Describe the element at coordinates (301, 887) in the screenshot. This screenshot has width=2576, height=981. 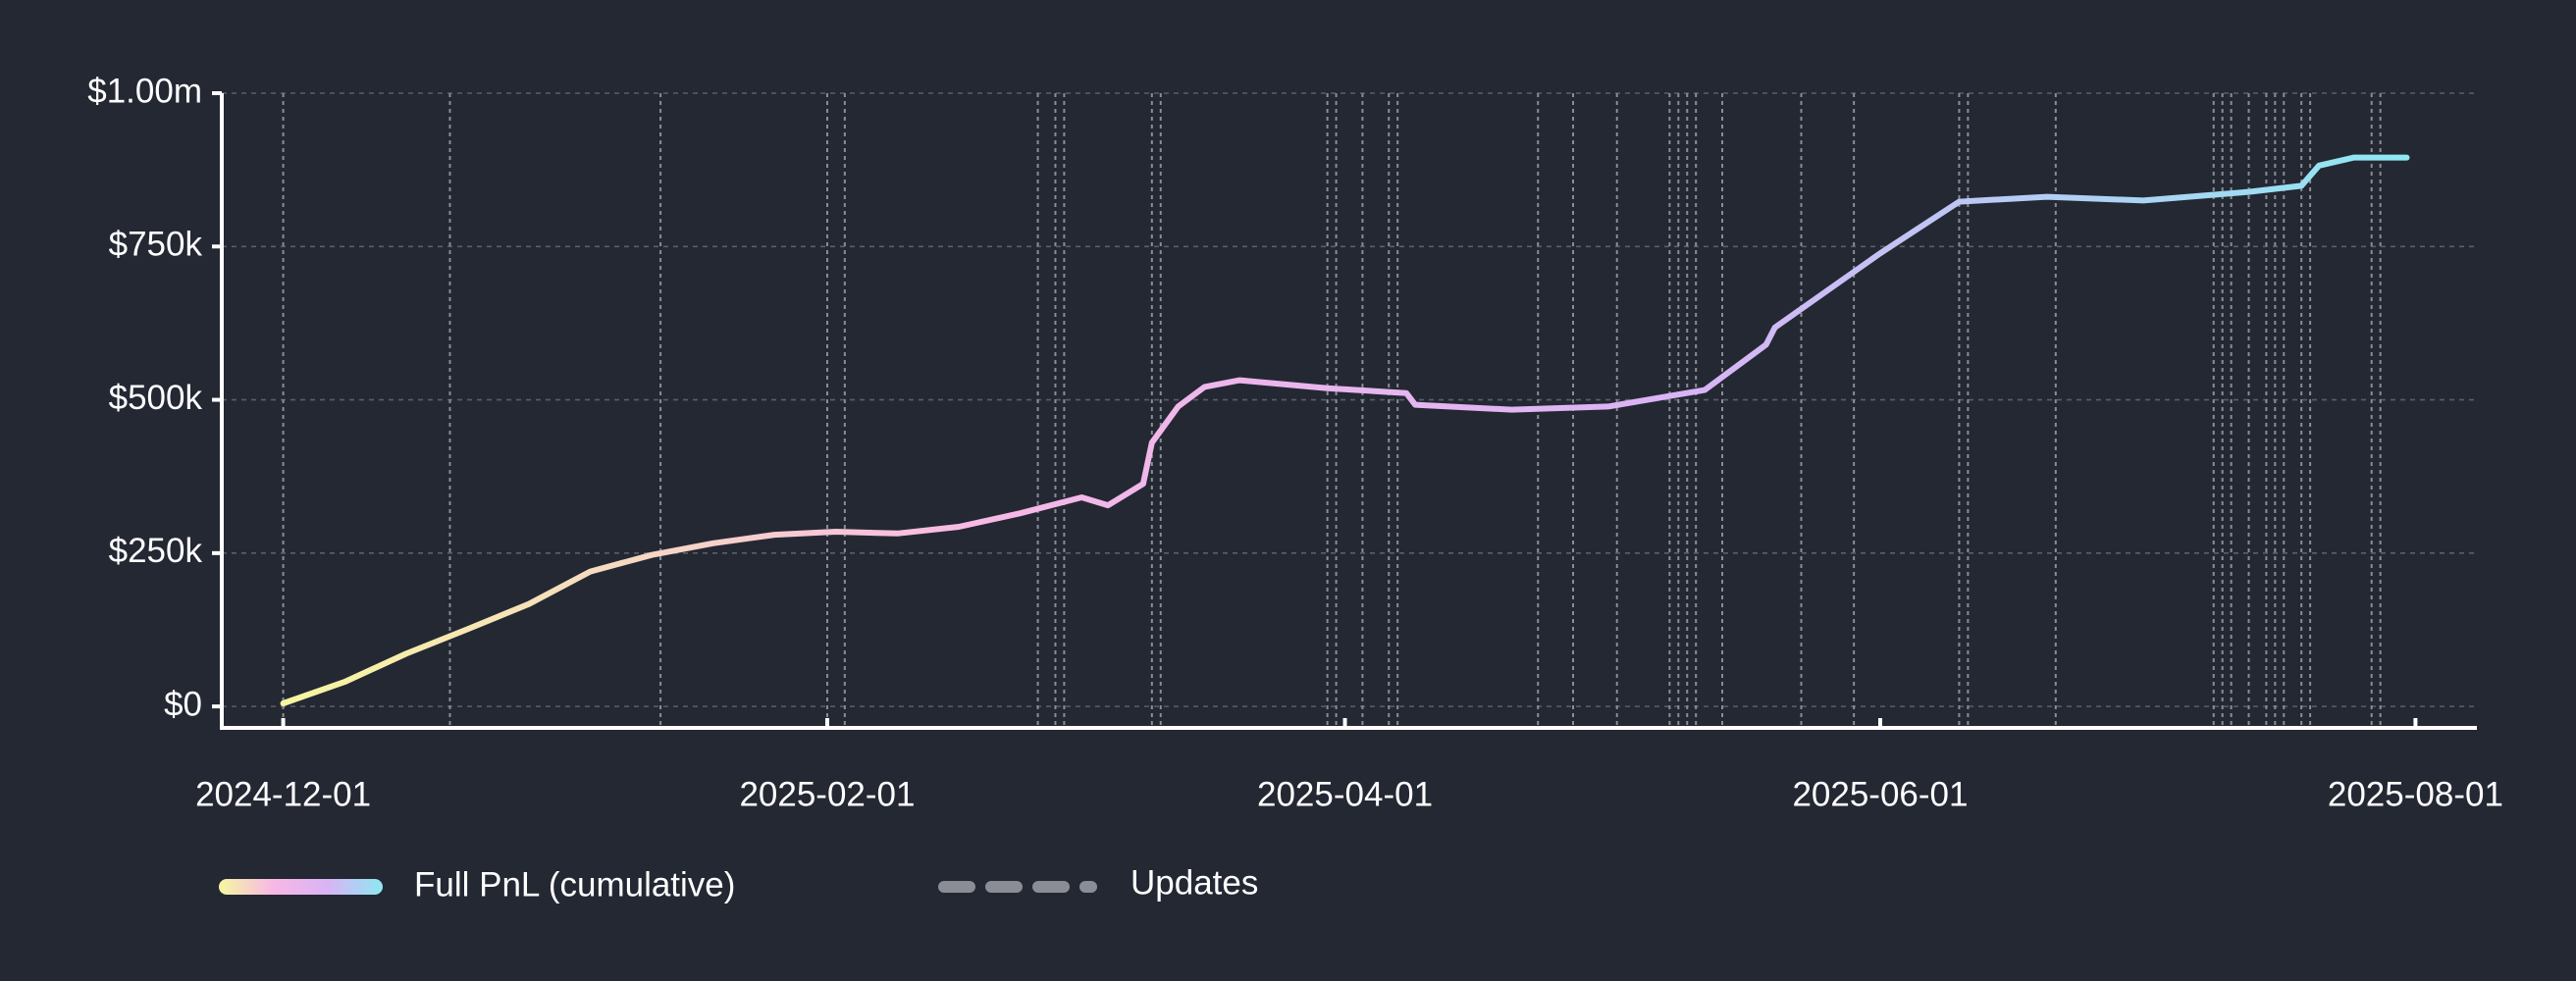
I see `legend-swatch` at that location.